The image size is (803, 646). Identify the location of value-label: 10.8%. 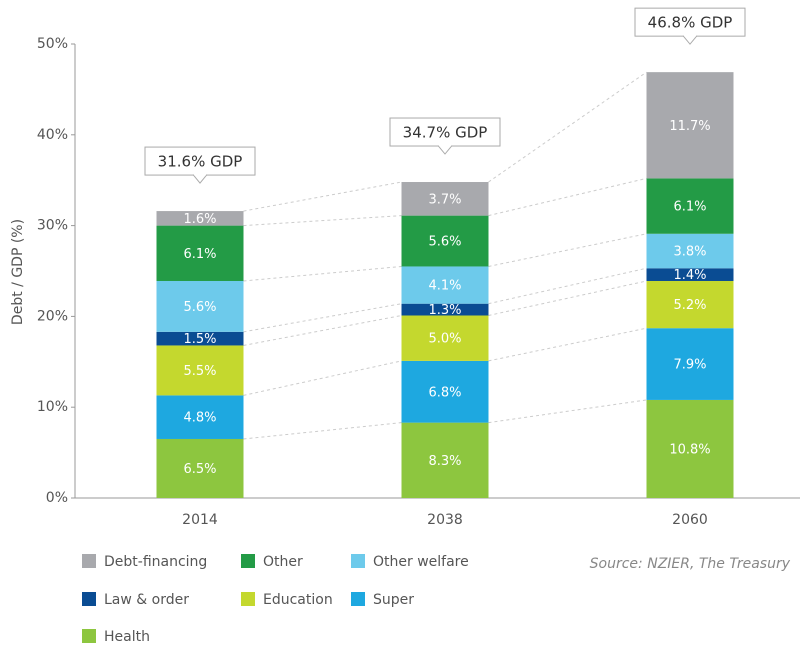
(689, 449).